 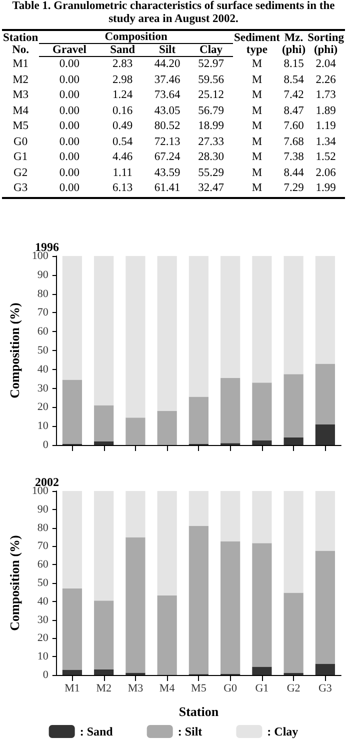 I want to click on text: G3, so click(x=20, y=188).